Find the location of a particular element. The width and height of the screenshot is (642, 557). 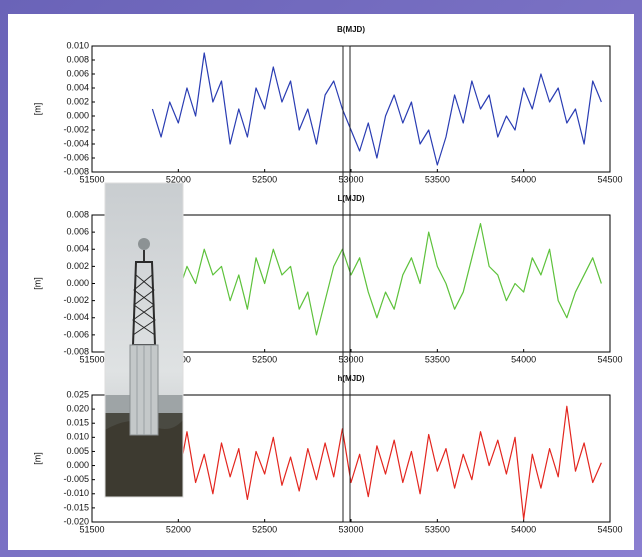

y-tick-label: -0.020 is located at coordinates (76, 521).